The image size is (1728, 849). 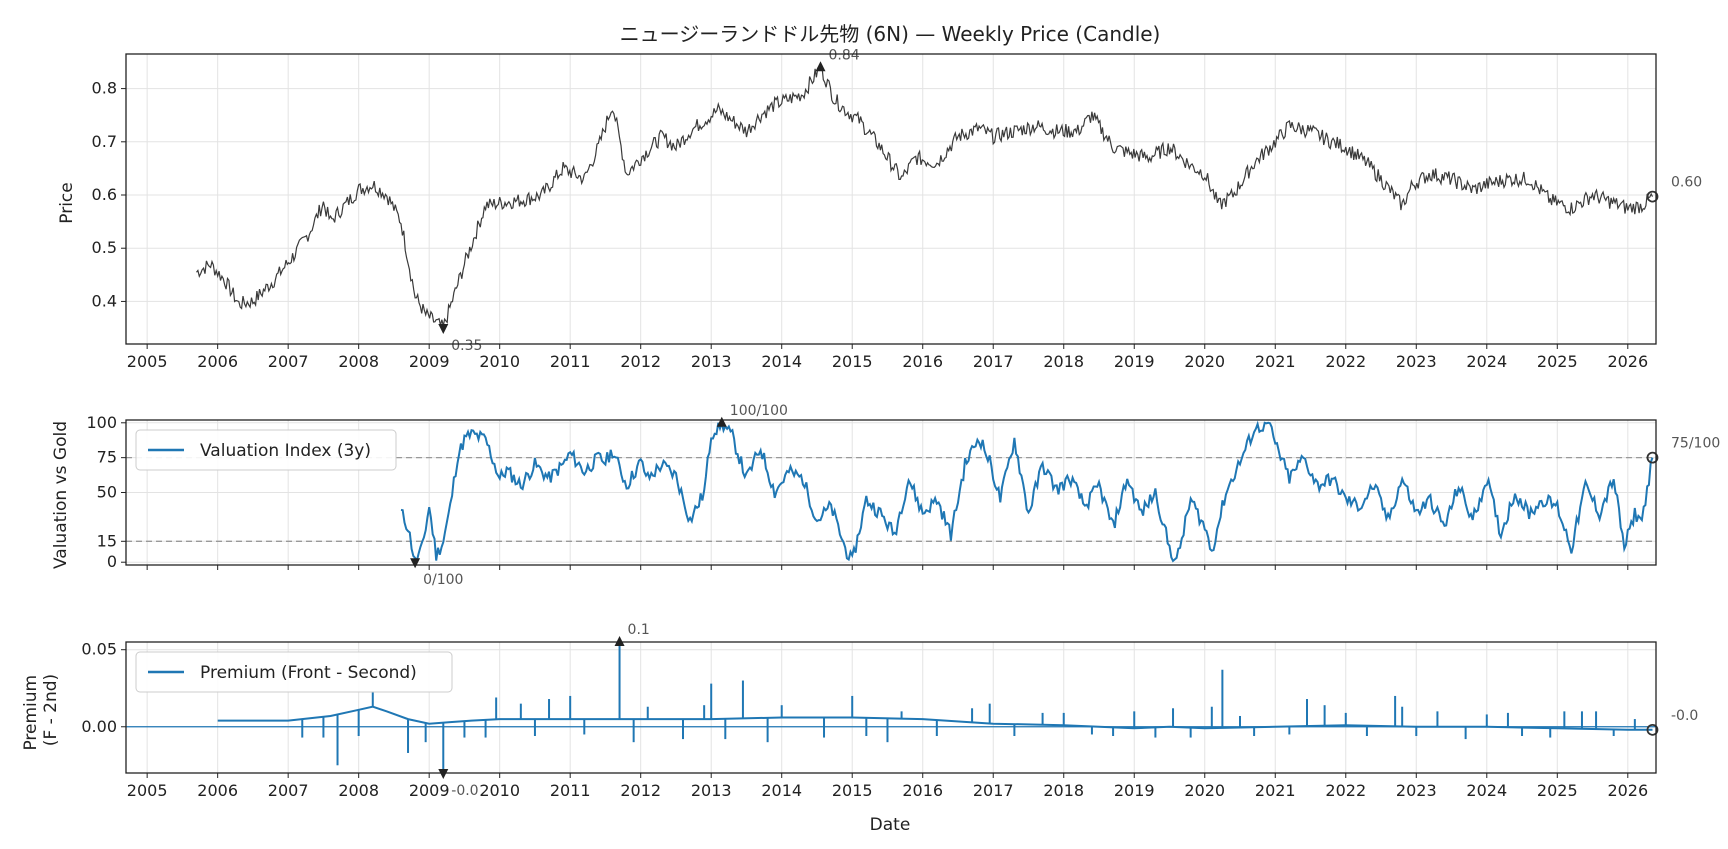 What do you see at coordinates (891, 707) in the screenshot?
I see `plot-frame` at bounding box center [891, 707].